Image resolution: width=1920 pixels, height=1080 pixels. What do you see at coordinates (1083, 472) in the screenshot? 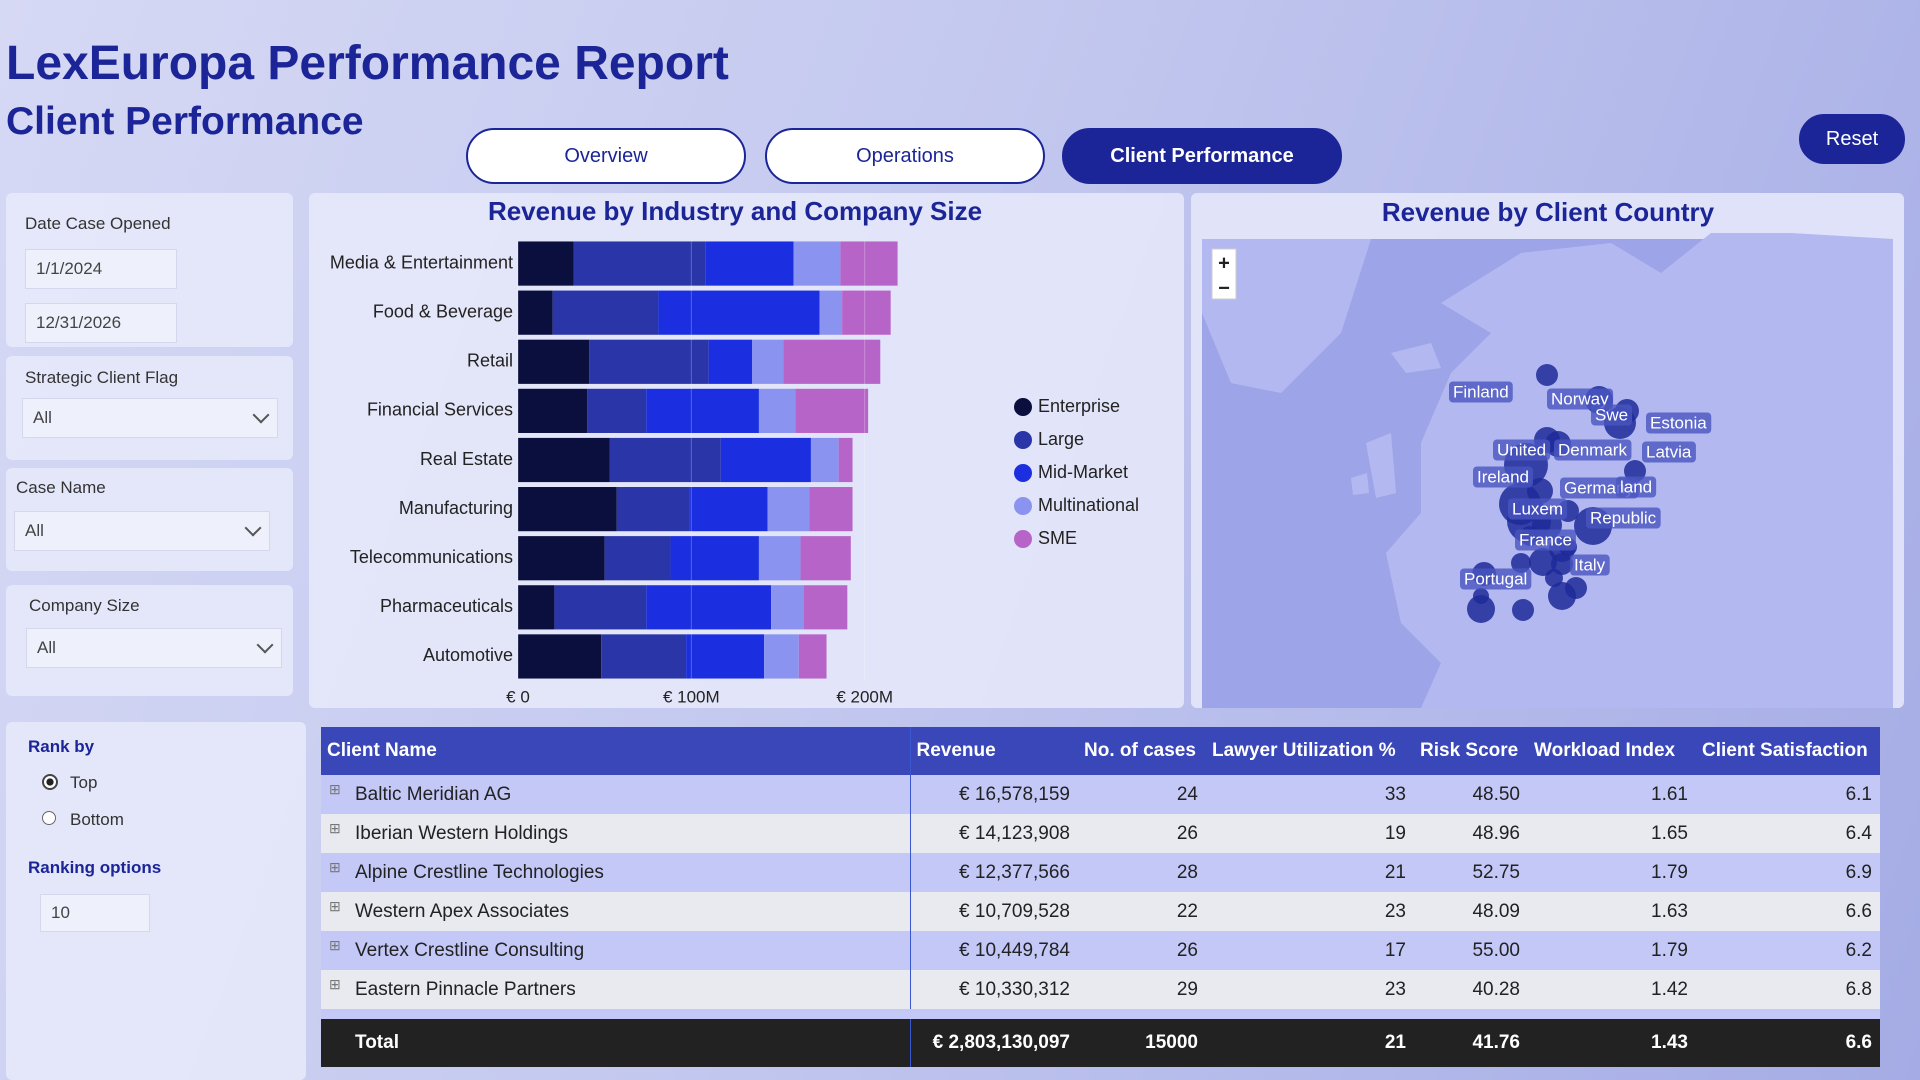
I see `legend-label: Mid-Market` at bounding box center [1083, 472].